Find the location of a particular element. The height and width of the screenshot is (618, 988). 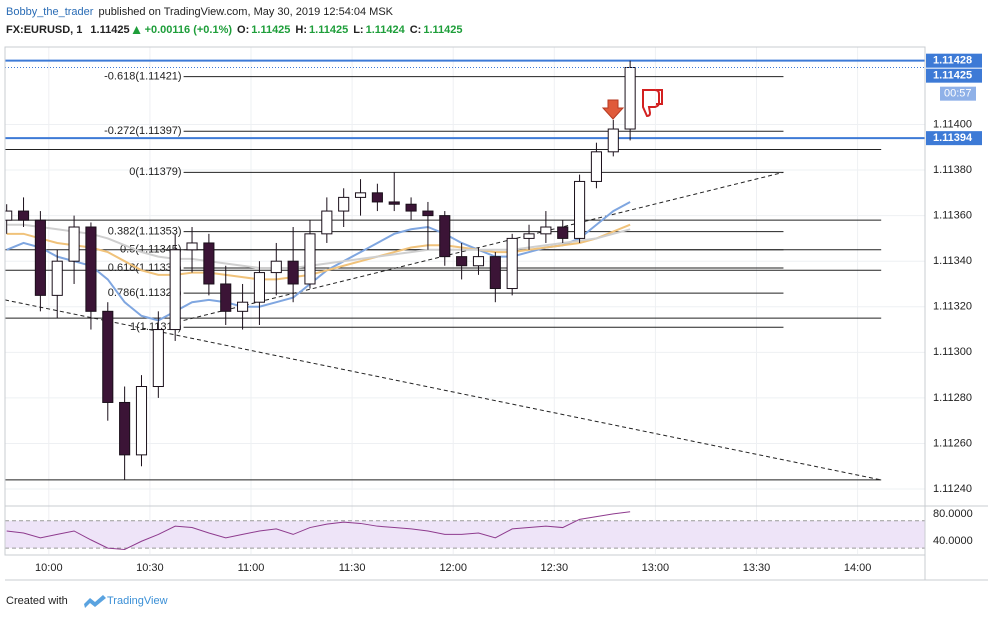

x-tick-label: 10:00 is located at coordinates (49, 568).